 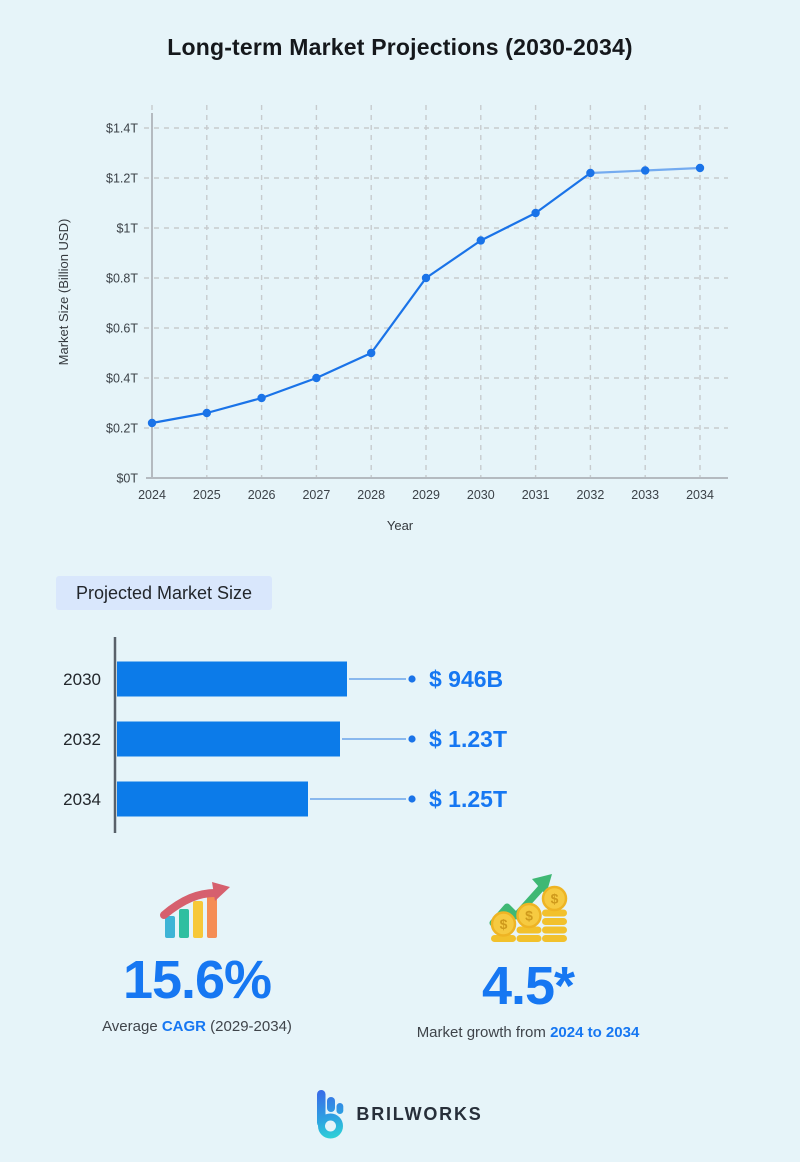 What do you see at coordinates (82, 799) in the screenshot?
I see `bar-year-label: 2034` at bounding box center [82, 799].